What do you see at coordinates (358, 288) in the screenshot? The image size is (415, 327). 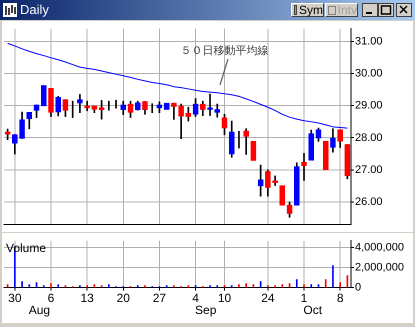 I see `y-tick-label: 0` at bounding box center [358, 288].